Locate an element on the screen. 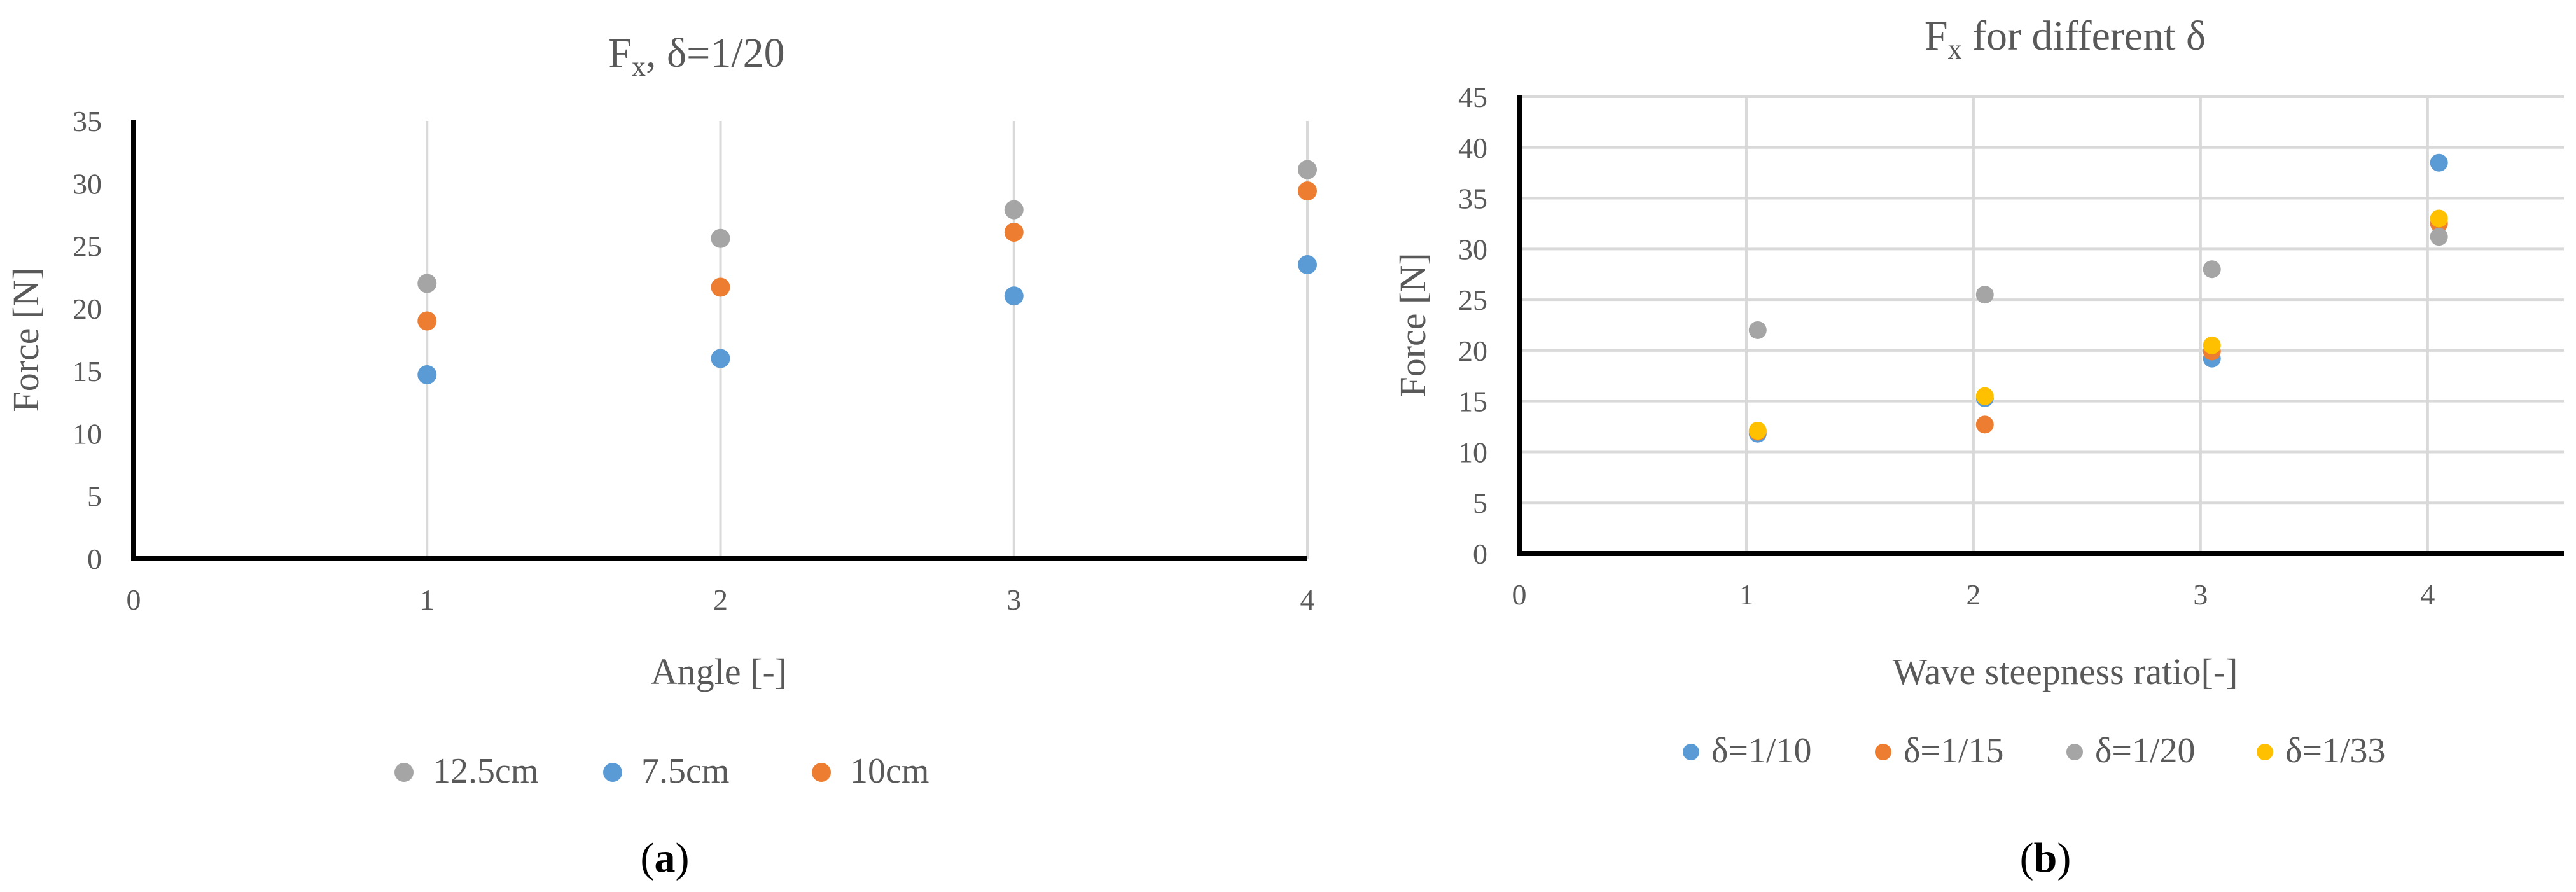 The width and height of the screenshot is (2576, 892). chart-a-x-tick-label: 0 is located at coordinates (134, 599).